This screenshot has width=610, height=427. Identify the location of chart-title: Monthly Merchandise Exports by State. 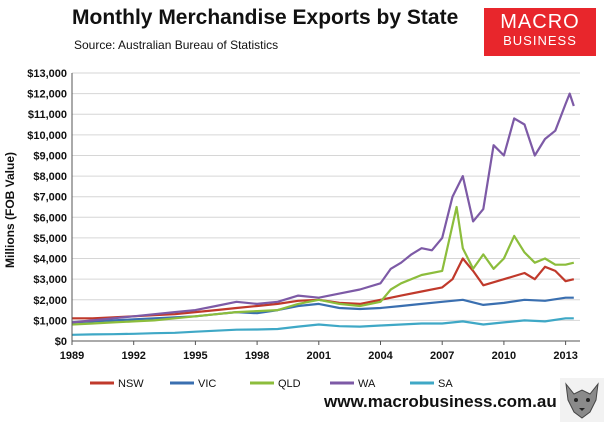
(265, 17).